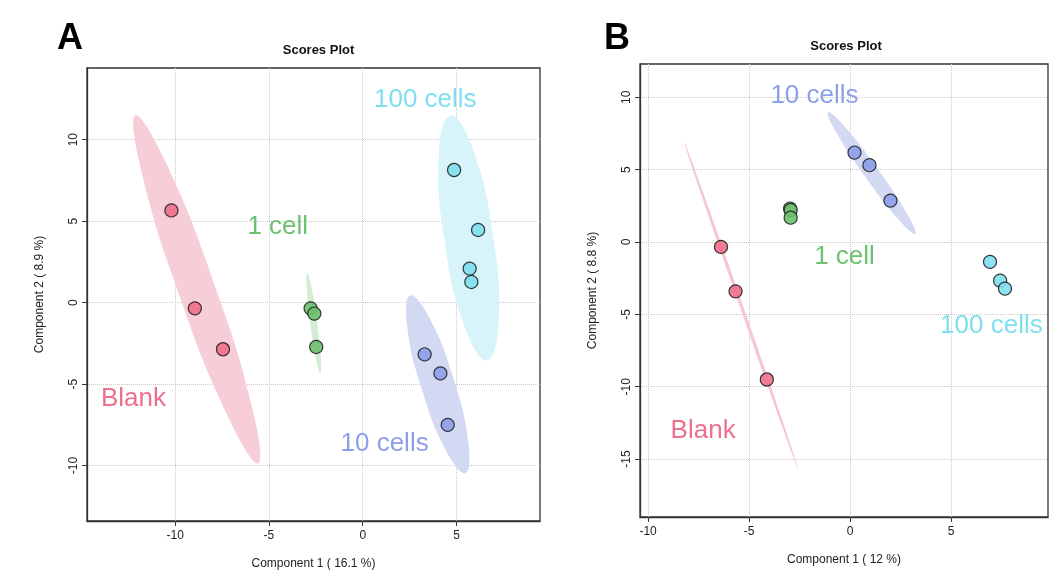  I want to click on text: 1 cell, so click(278, 224).